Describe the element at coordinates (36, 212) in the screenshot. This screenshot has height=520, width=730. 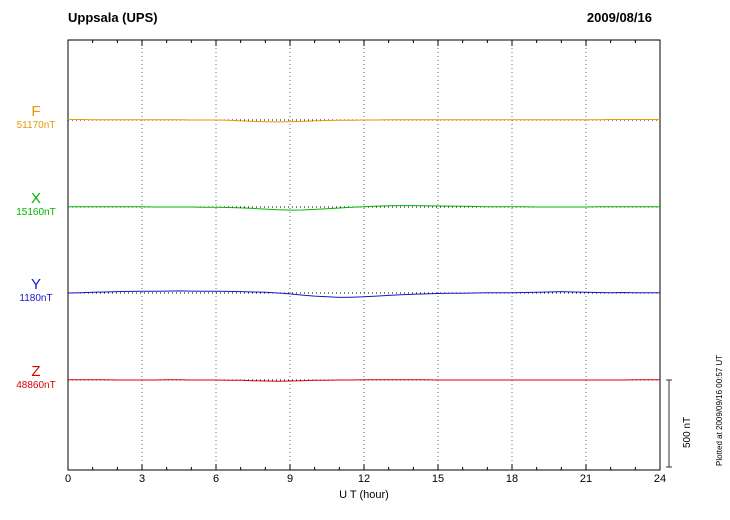
I see `series-baseline-value-X: 15160nT` at that location.